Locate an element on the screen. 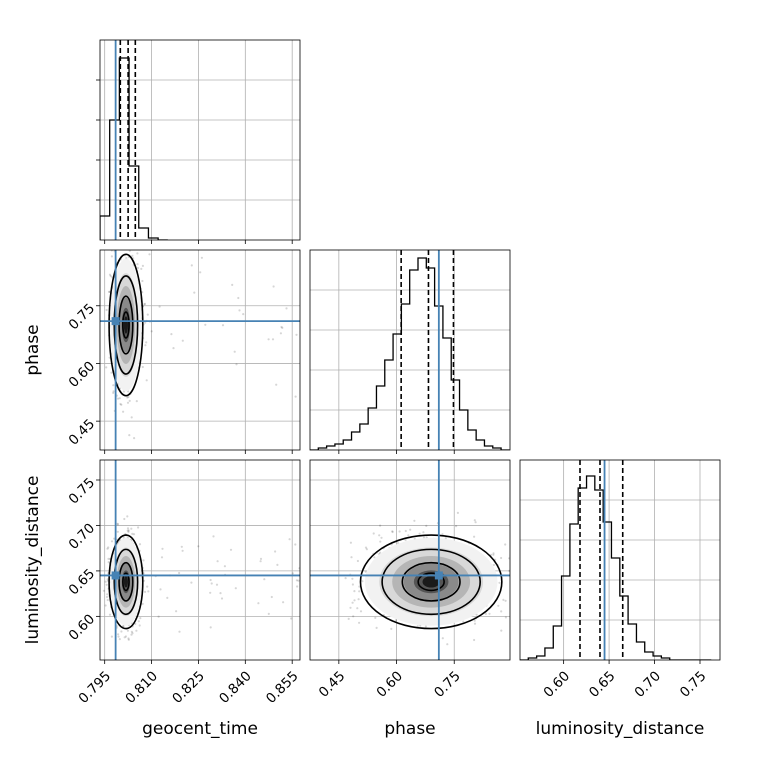 The image size is (760, 760). y-tick-label-luminosity_distance: 0.75 is located at coordinates (82, 491).